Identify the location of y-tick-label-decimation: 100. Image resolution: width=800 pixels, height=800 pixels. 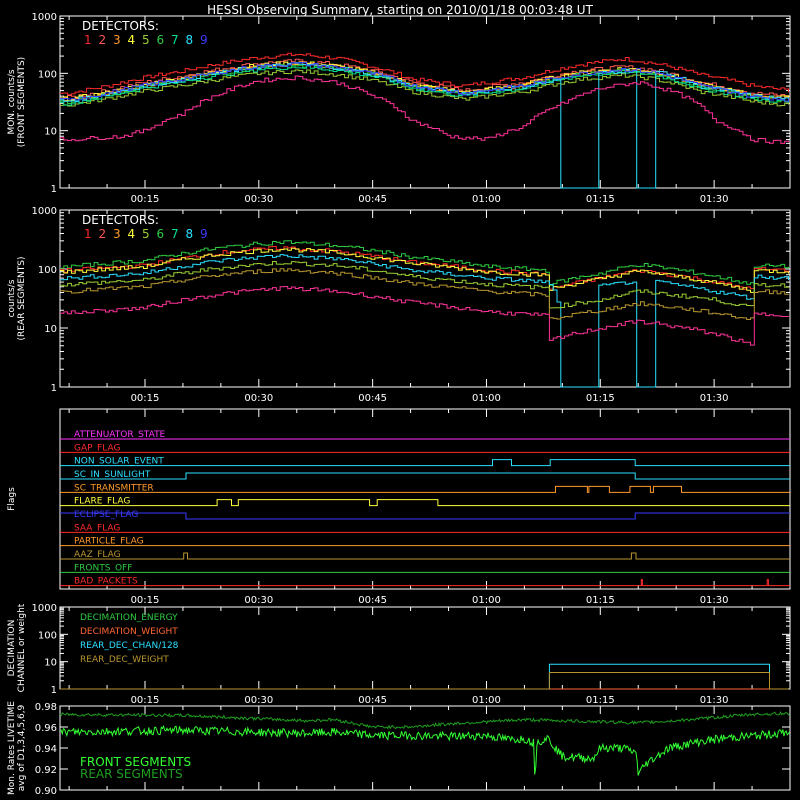
(47, 635).